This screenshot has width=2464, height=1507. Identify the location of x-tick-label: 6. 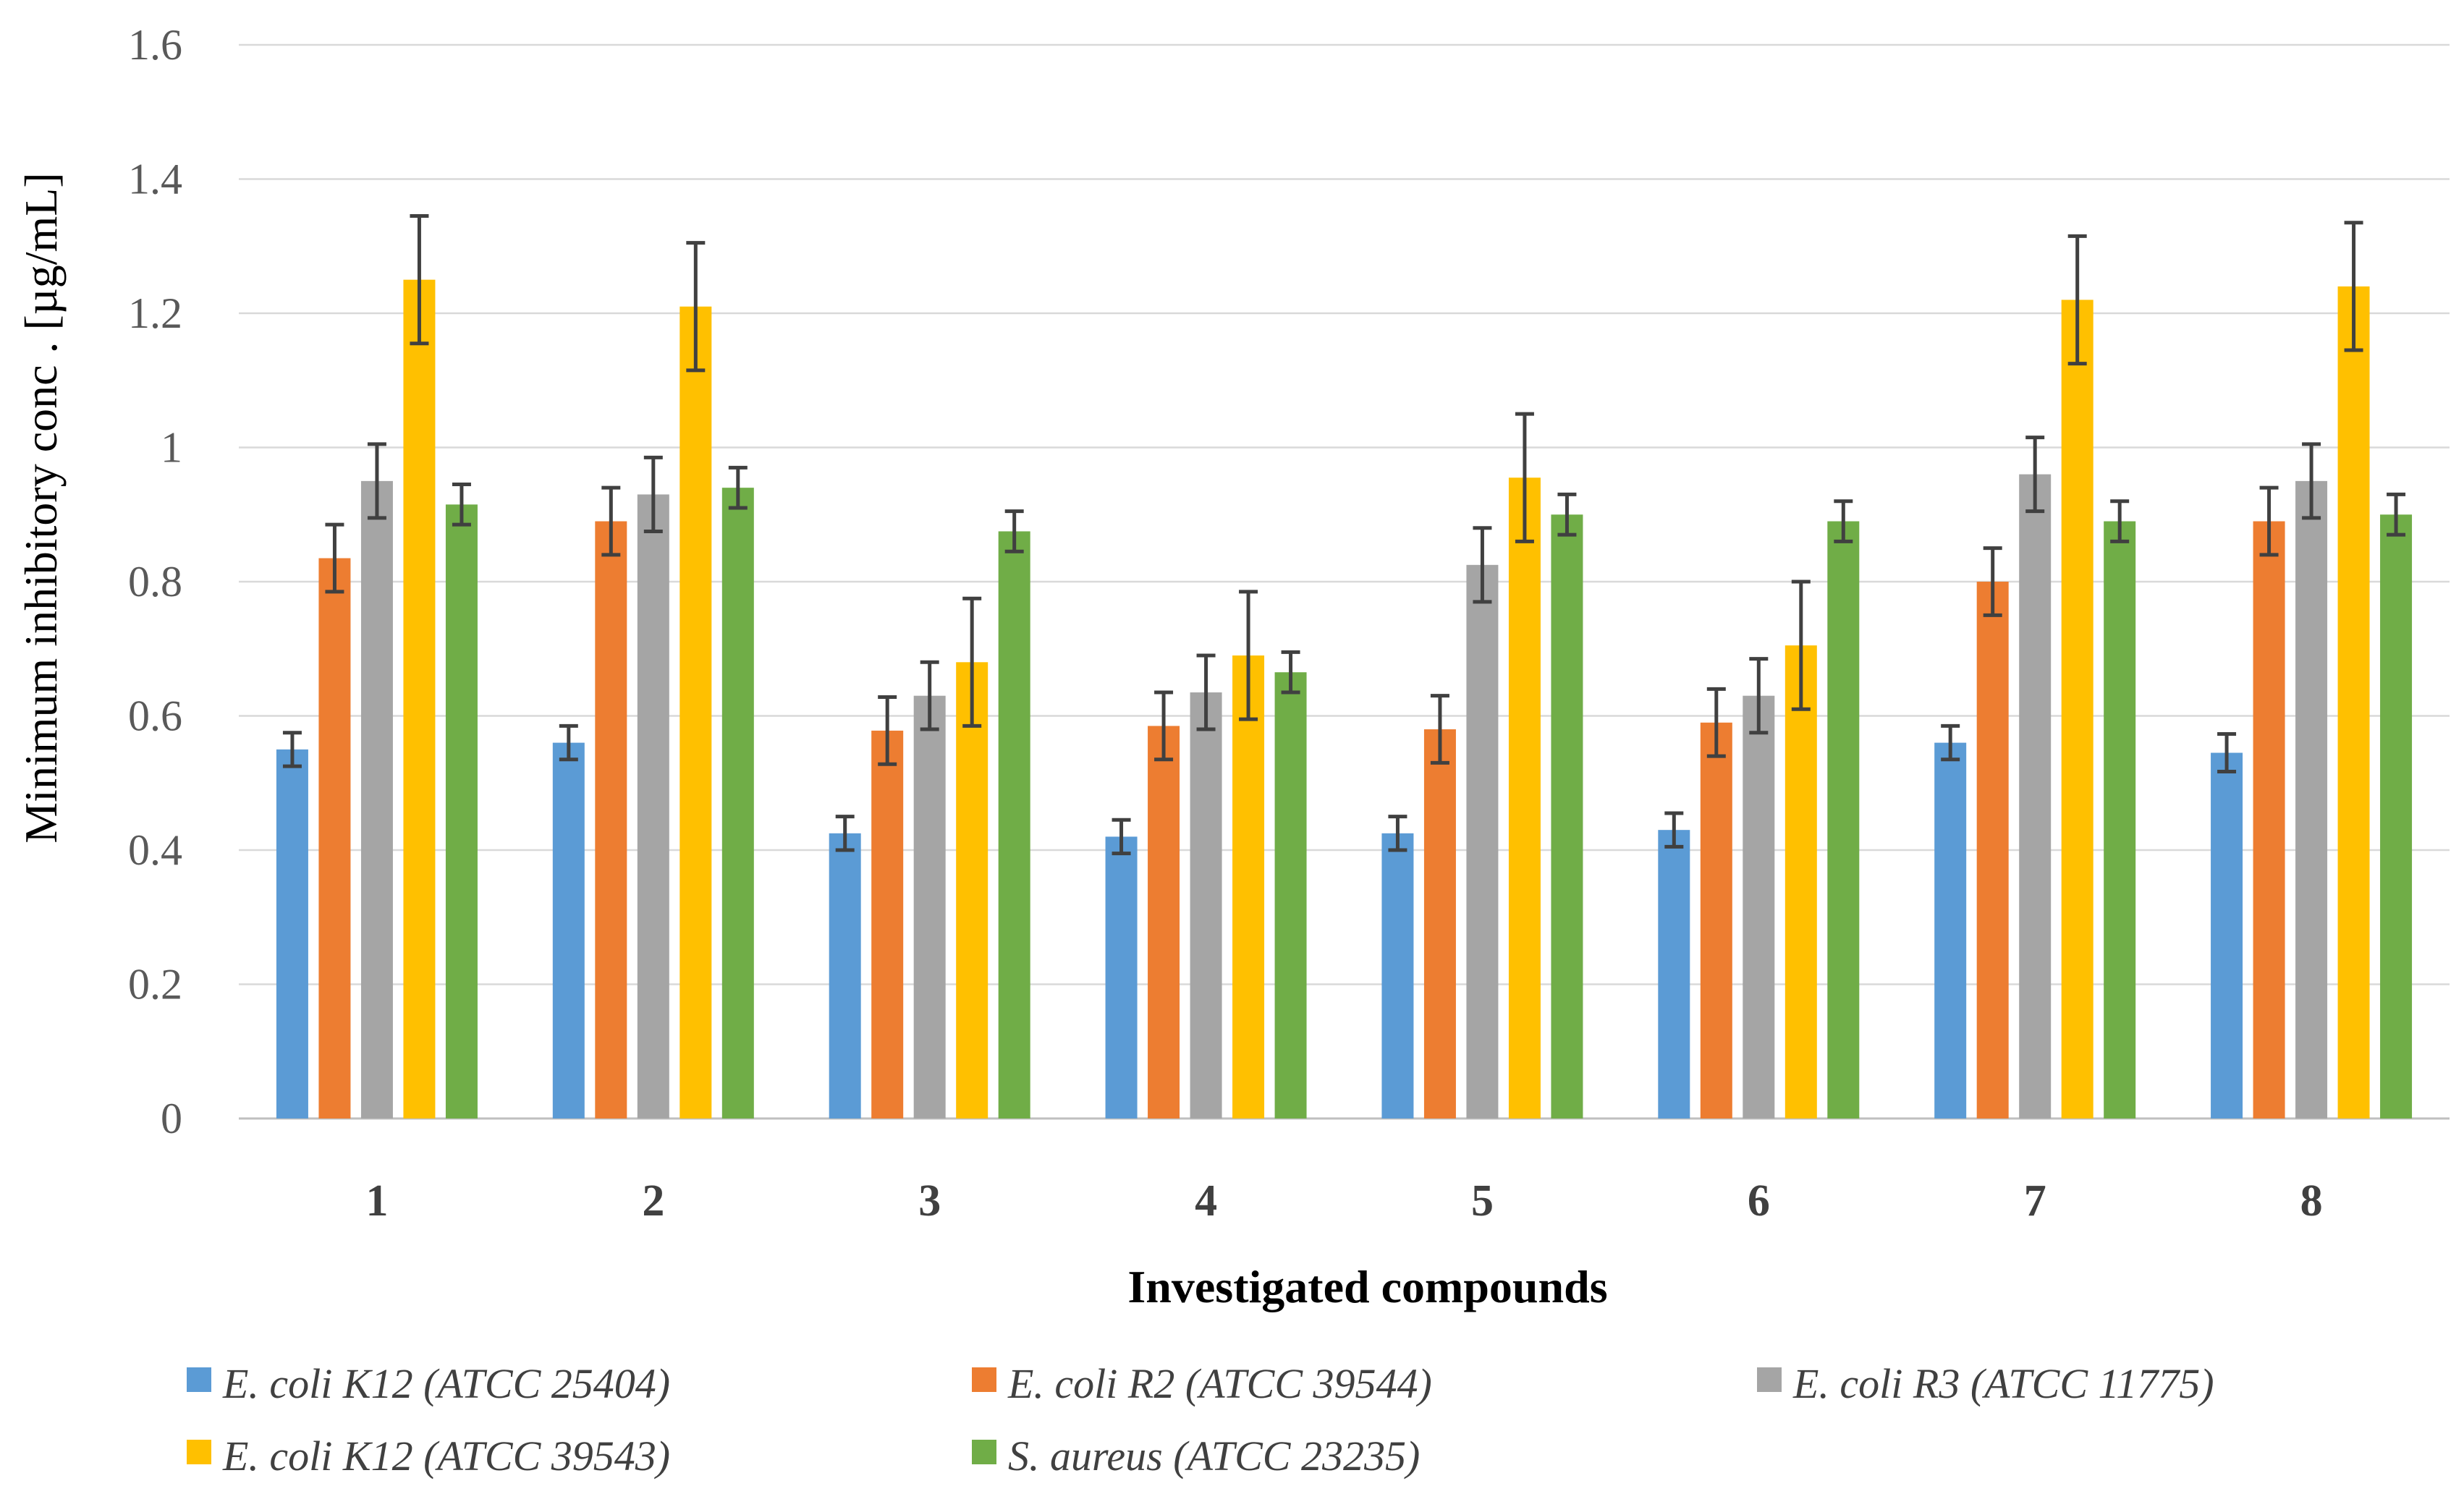
(1759, 1201).